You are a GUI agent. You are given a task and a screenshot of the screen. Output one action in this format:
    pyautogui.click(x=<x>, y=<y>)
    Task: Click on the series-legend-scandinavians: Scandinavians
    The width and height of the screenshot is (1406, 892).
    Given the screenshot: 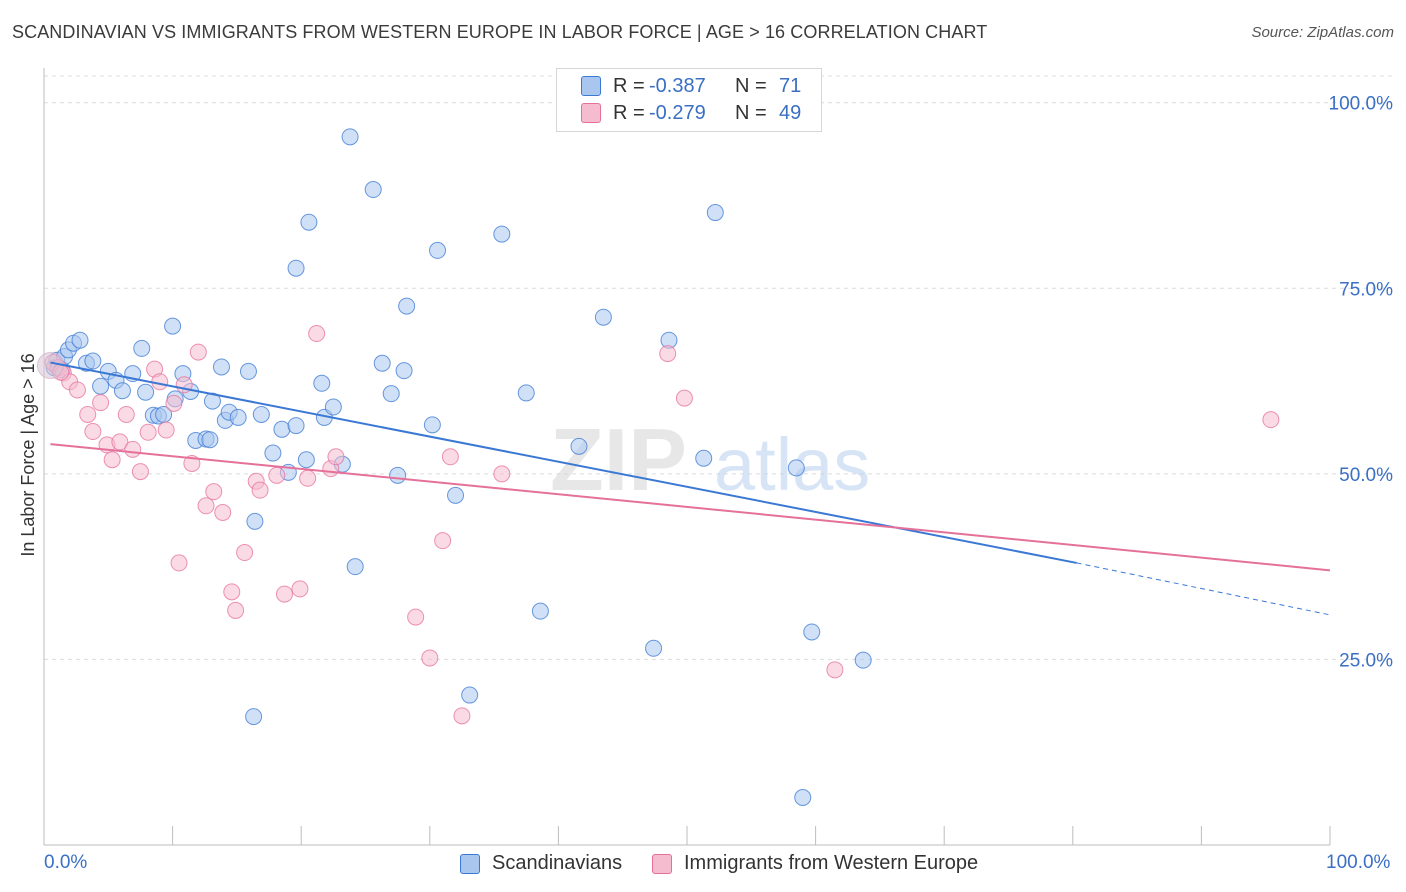 What is the action you would take?
    pyautogui.click(x=541, y=863)
    